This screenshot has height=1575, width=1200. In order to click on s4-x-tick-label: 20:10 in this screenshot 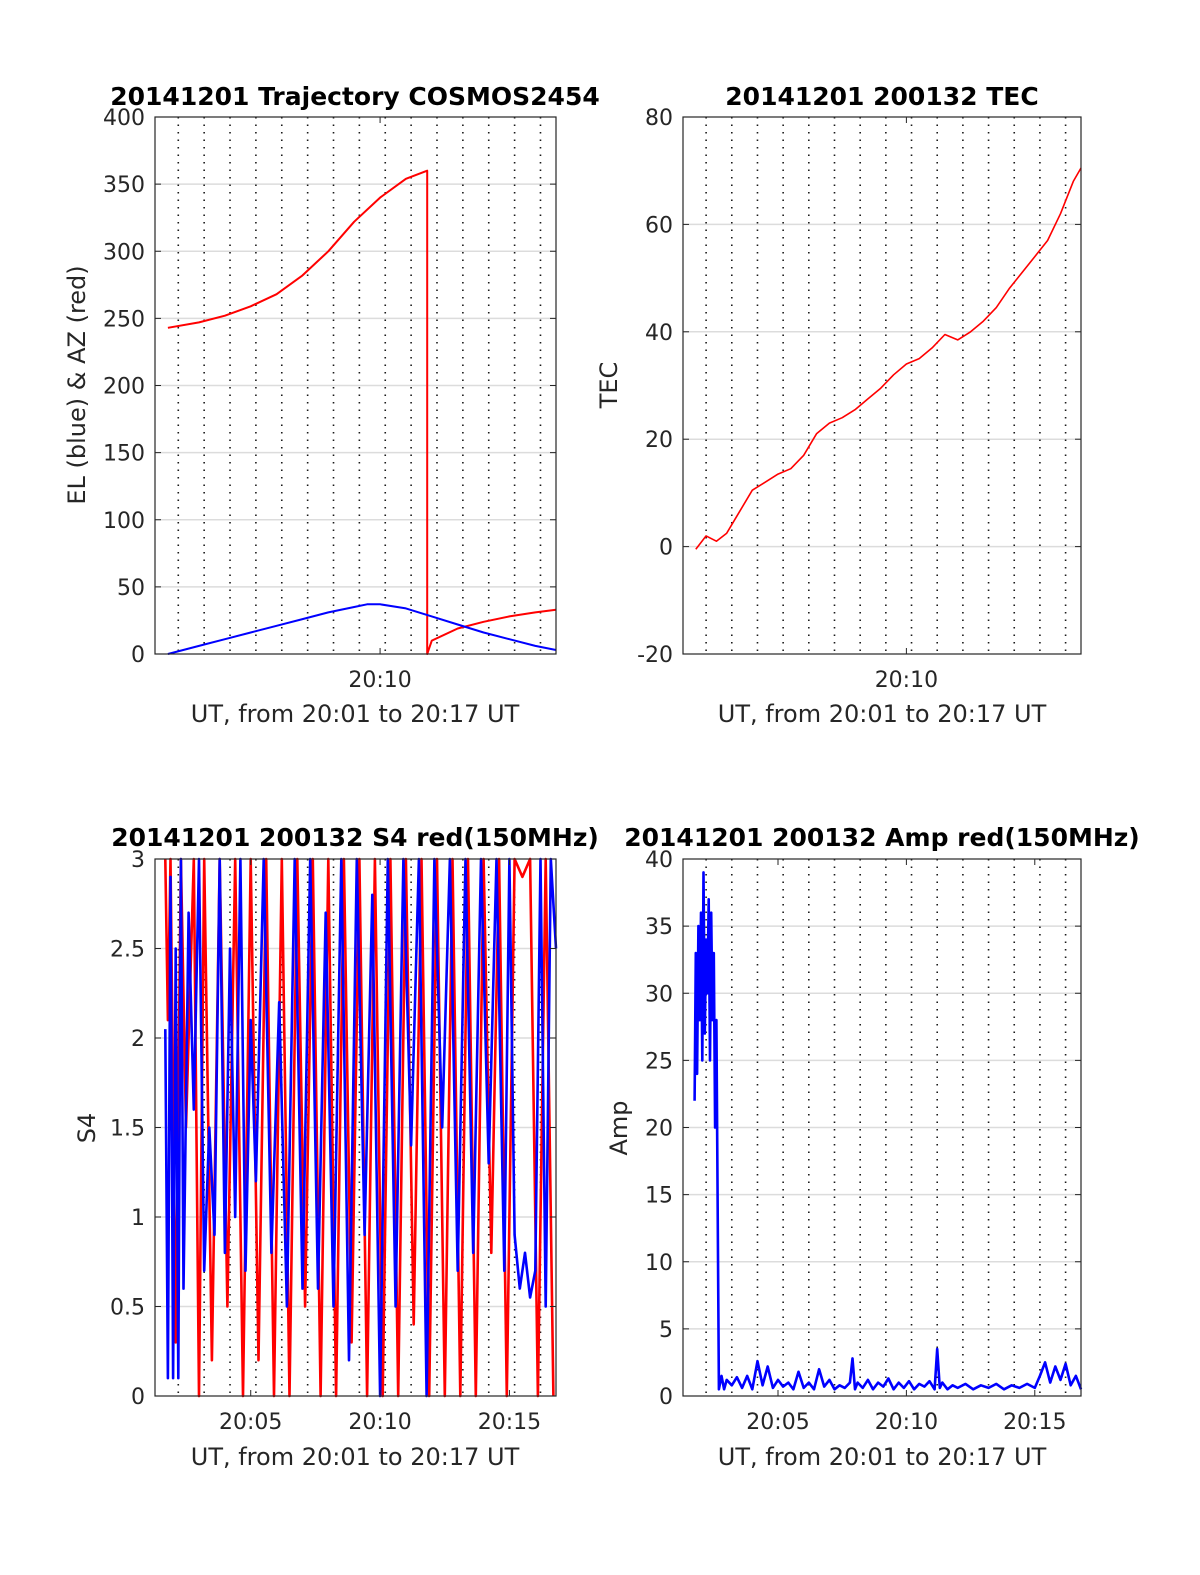, I will do `click(379, 1422)`.